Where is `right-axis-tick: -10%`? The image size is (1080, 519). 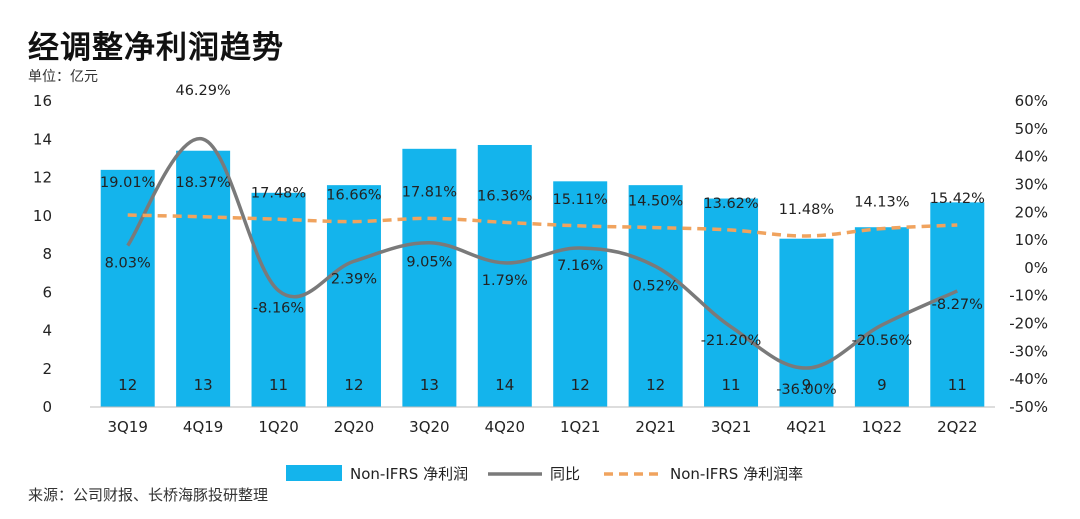 right-axis-tick: -10% is located at coordinates (1028, 296).